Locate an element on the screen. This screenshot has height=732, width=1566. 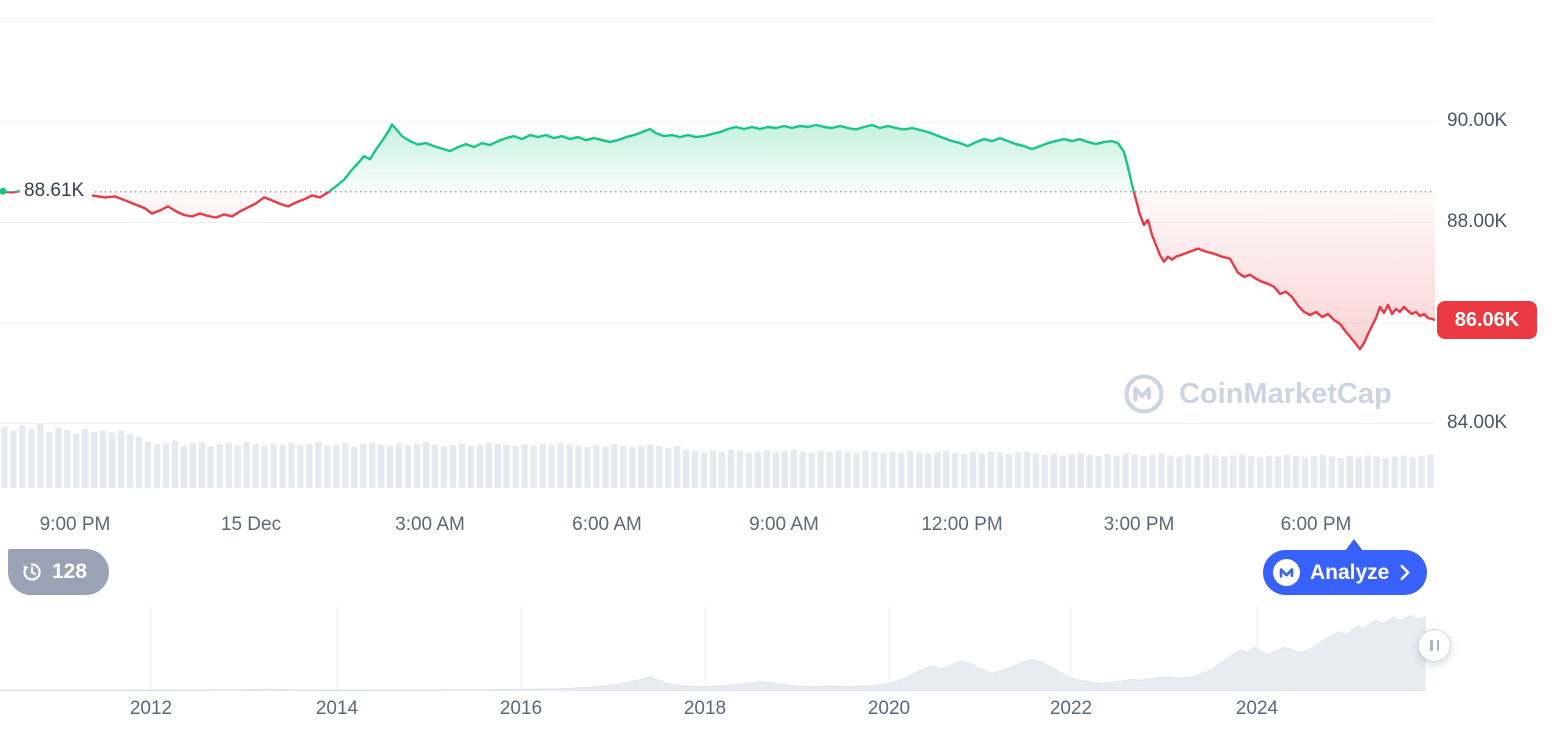
chevron-right-icon is located at coordinates (1405, 572).